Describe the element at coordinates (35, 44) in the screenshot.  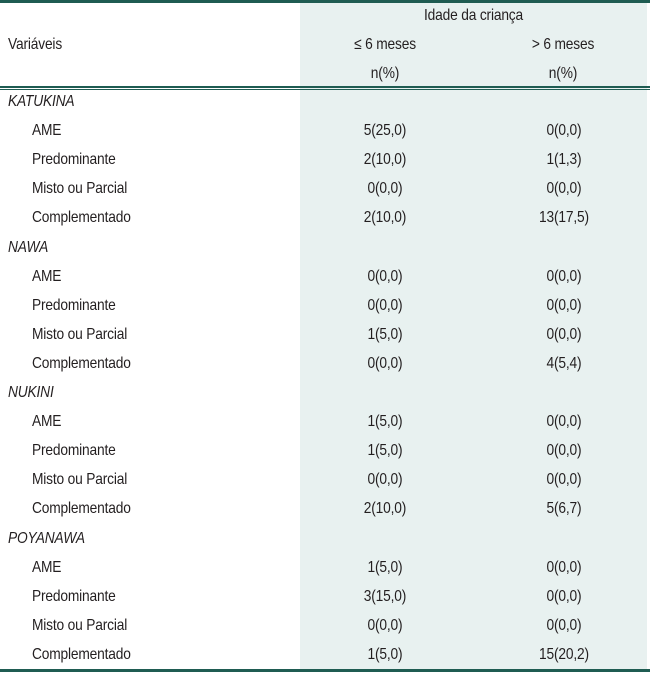
I see `variables-header: Variáveis` at that location.